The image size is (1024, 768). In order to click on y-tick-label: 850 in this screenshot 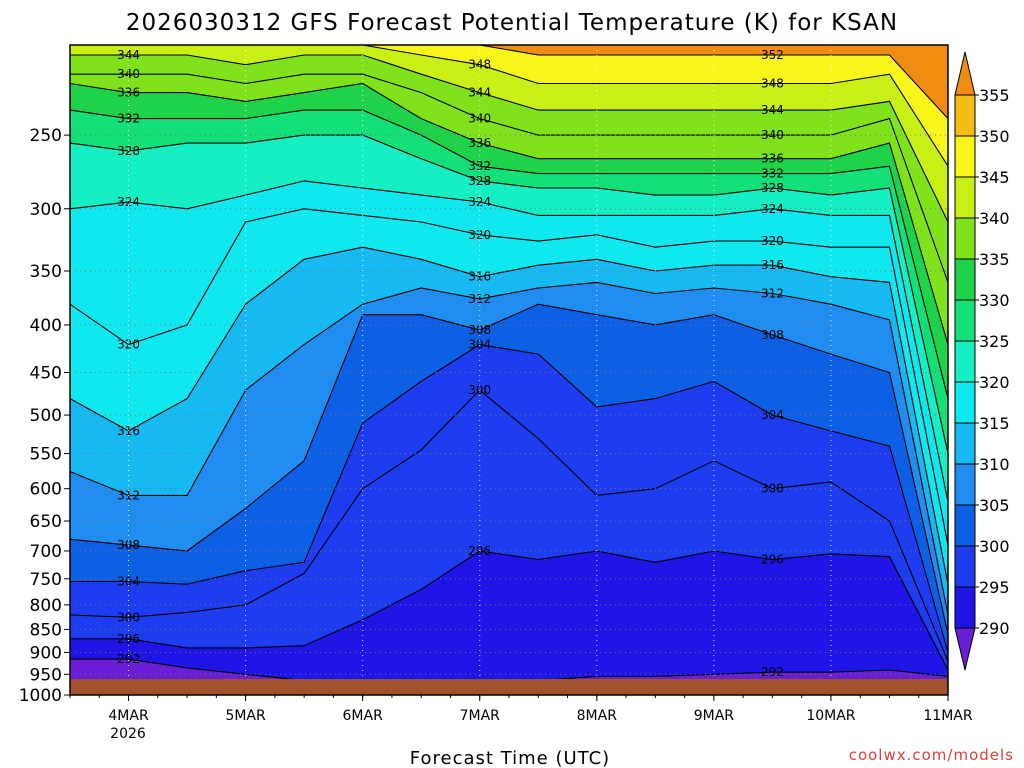, I will do `click(46, 630)`.